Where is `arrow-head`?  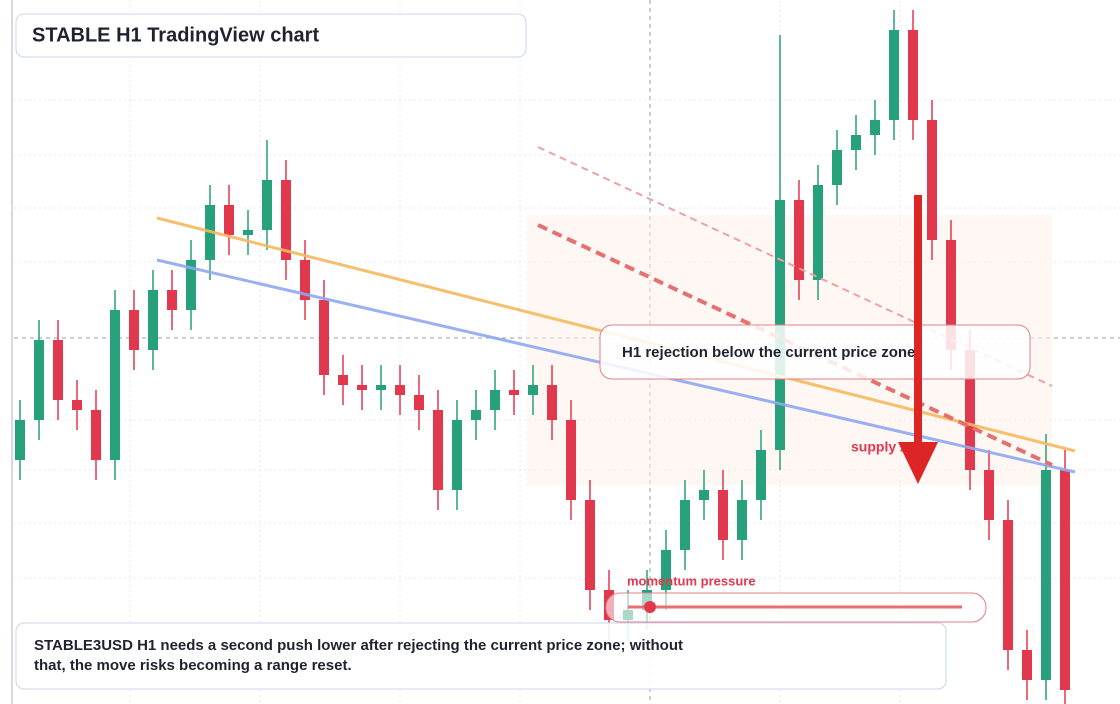
arrow-head is located at coordinates (918, 463).